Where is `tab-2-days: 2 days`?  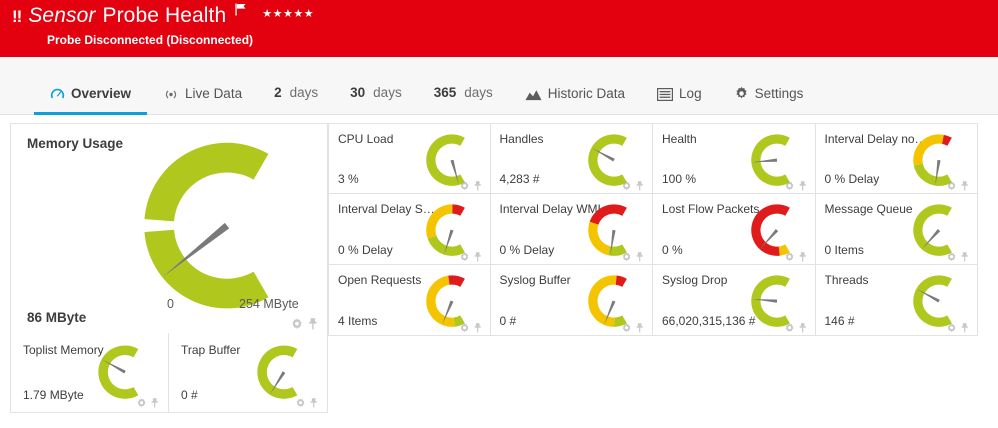 tab-2-days: 2 days is located at coordinates (296, 85).